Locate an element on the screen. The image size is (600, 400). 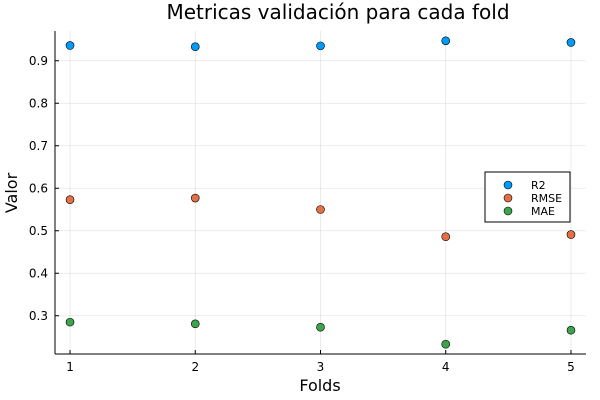
y-tick-label: 0.8 is located at coordinates (38, 103).